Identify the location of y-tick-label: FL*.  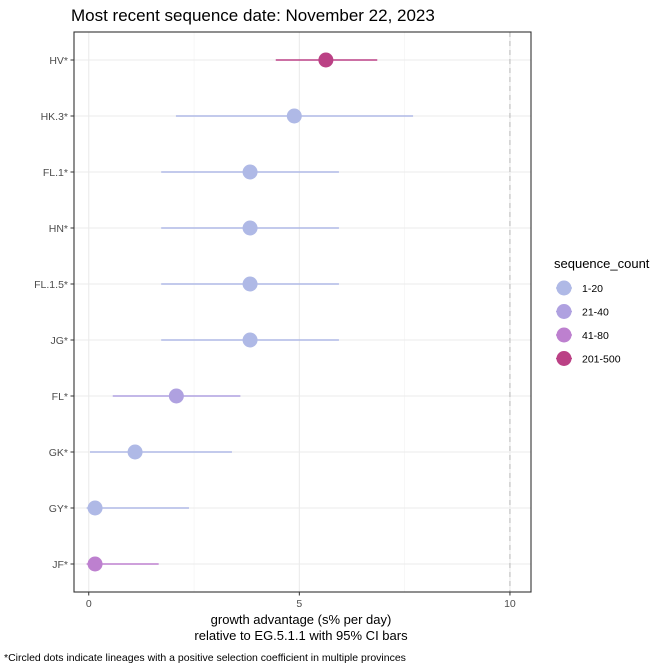
(60, 397).